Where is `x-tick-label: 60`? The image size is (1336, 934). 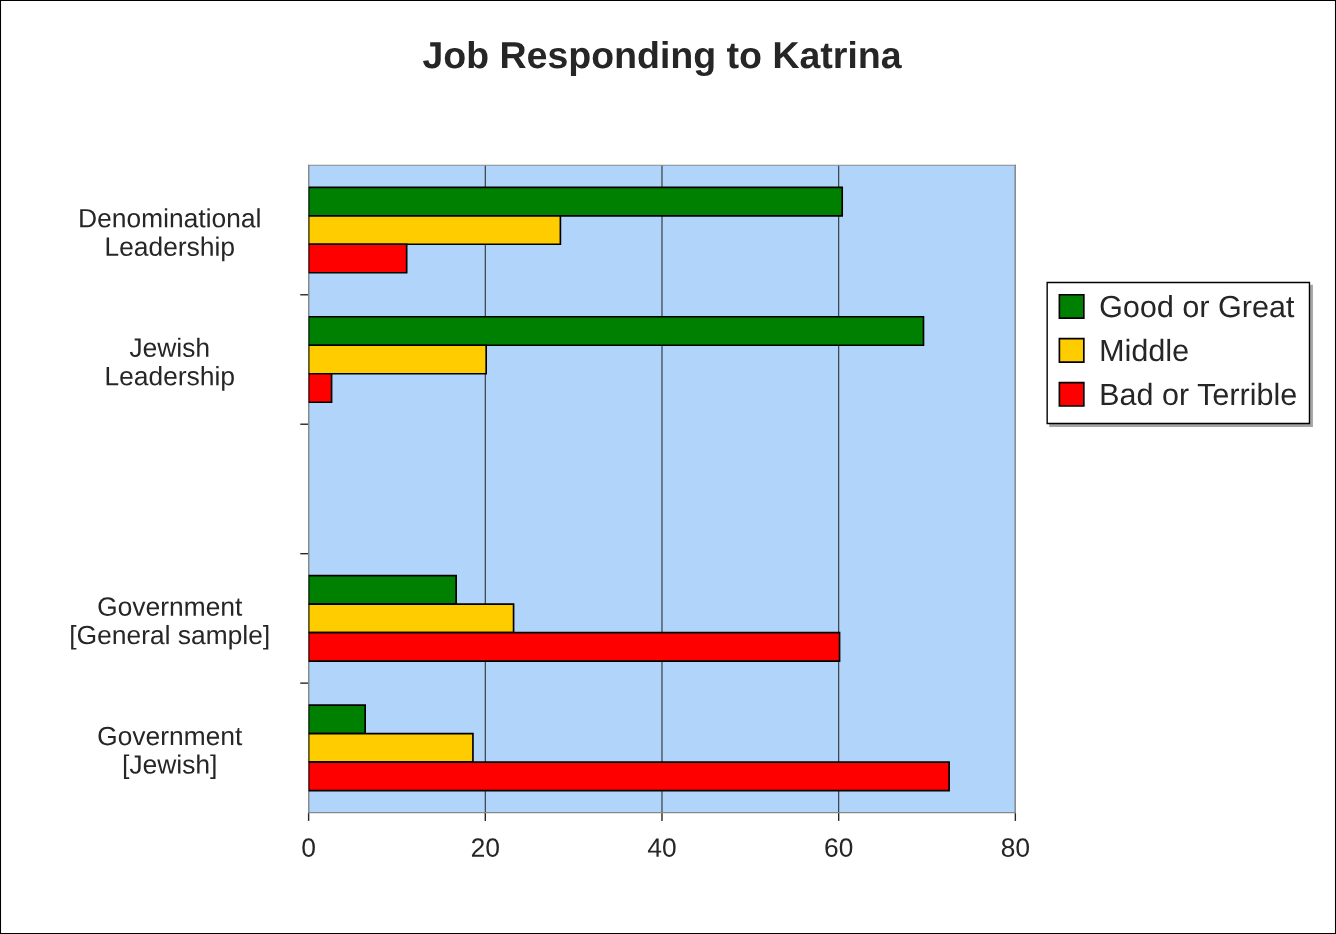 x-tick-label: 60 is located at coordinates (839, 847).